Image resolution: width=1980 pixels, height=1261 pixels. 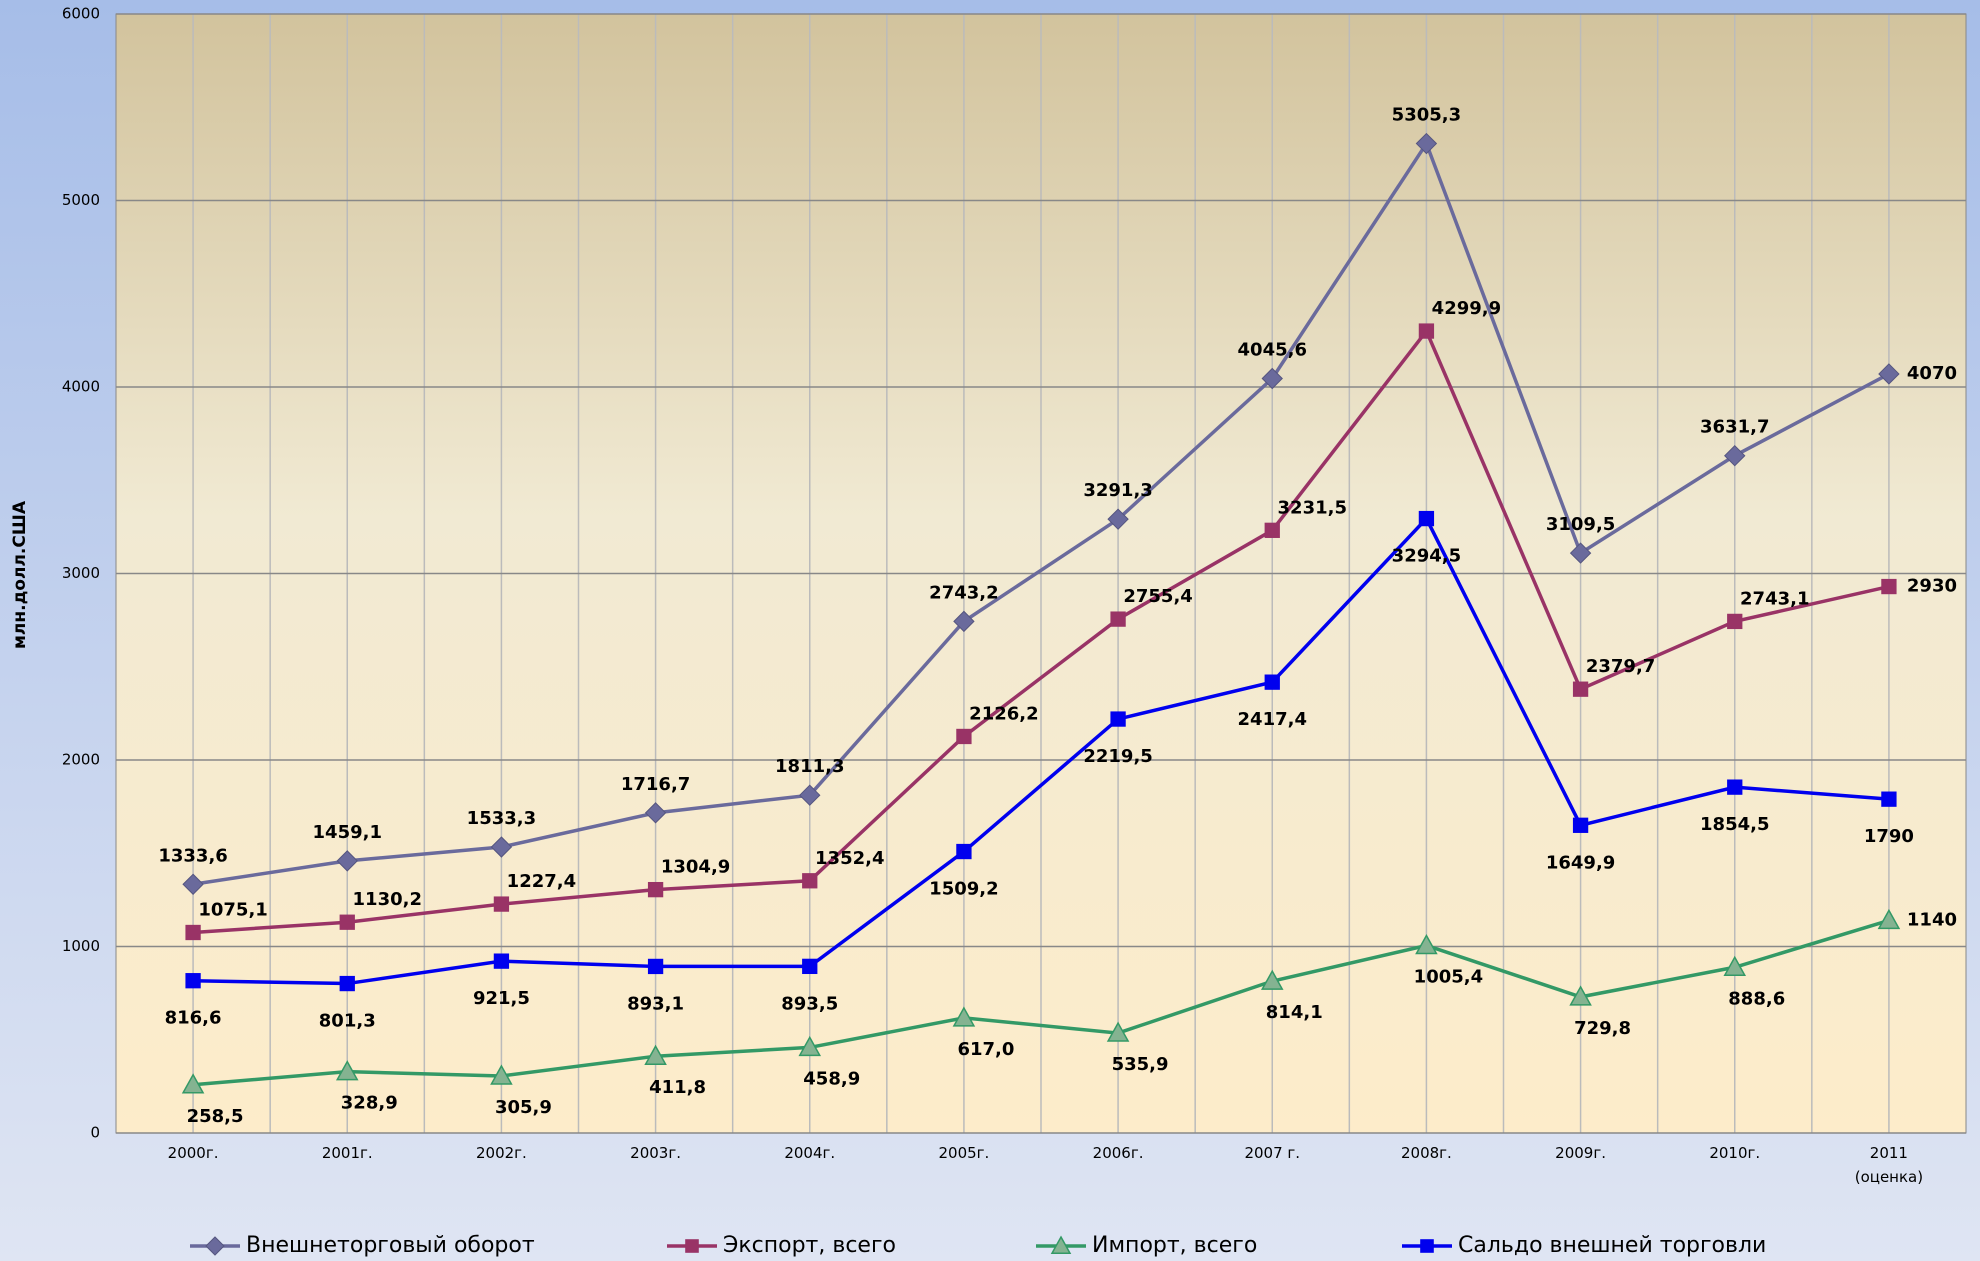 What do you see at coordinates (1118, 1153) in the screenshot?
I see `x-tick-label: 2006г.` at bounding box center [1118, 1153].